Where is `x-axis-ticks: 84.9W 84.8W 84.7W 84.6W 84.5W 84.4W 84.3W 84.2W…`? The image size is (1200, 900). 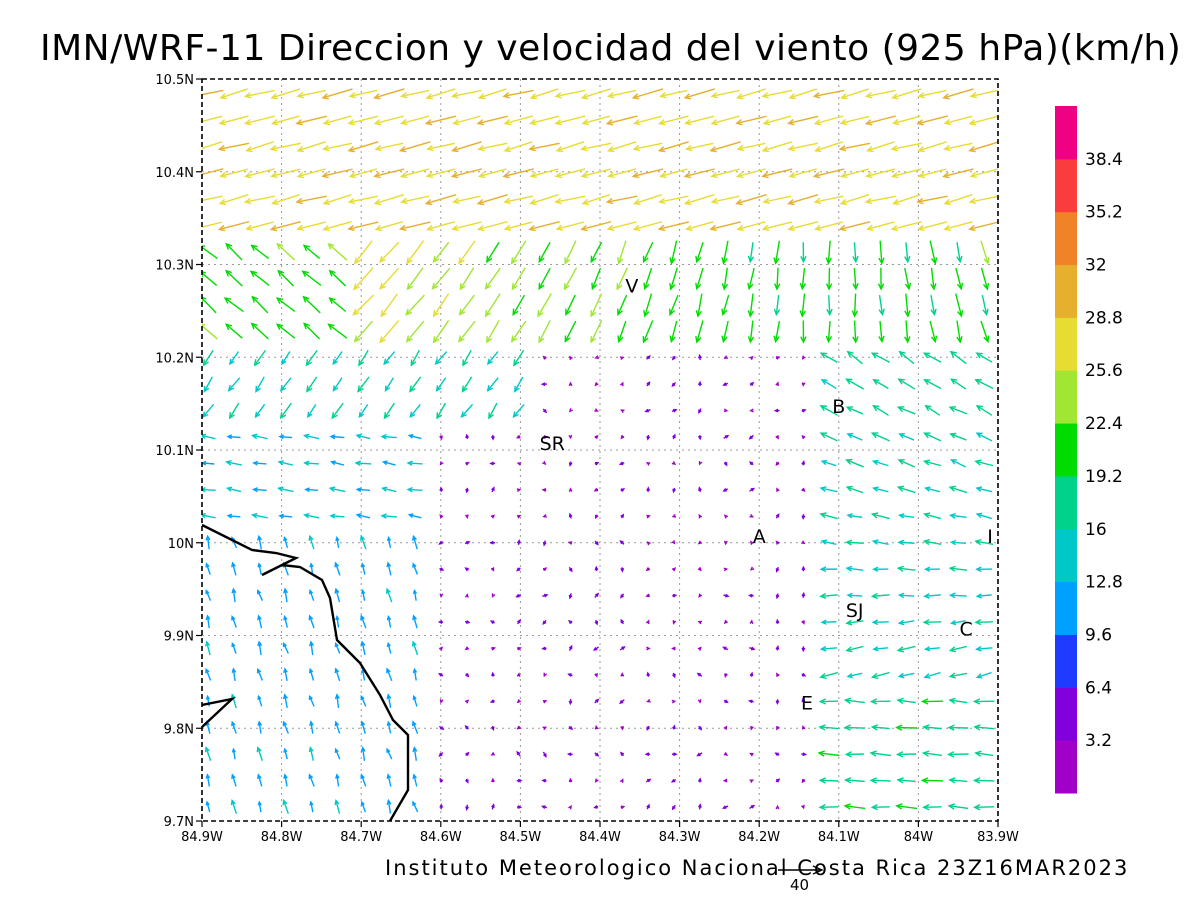
x-axis-ticks: 84.9W 84.8W 84.7W 84.6W 84.5W 84.4W 84.3W 84.2W… is located at coordinates (600, 833).